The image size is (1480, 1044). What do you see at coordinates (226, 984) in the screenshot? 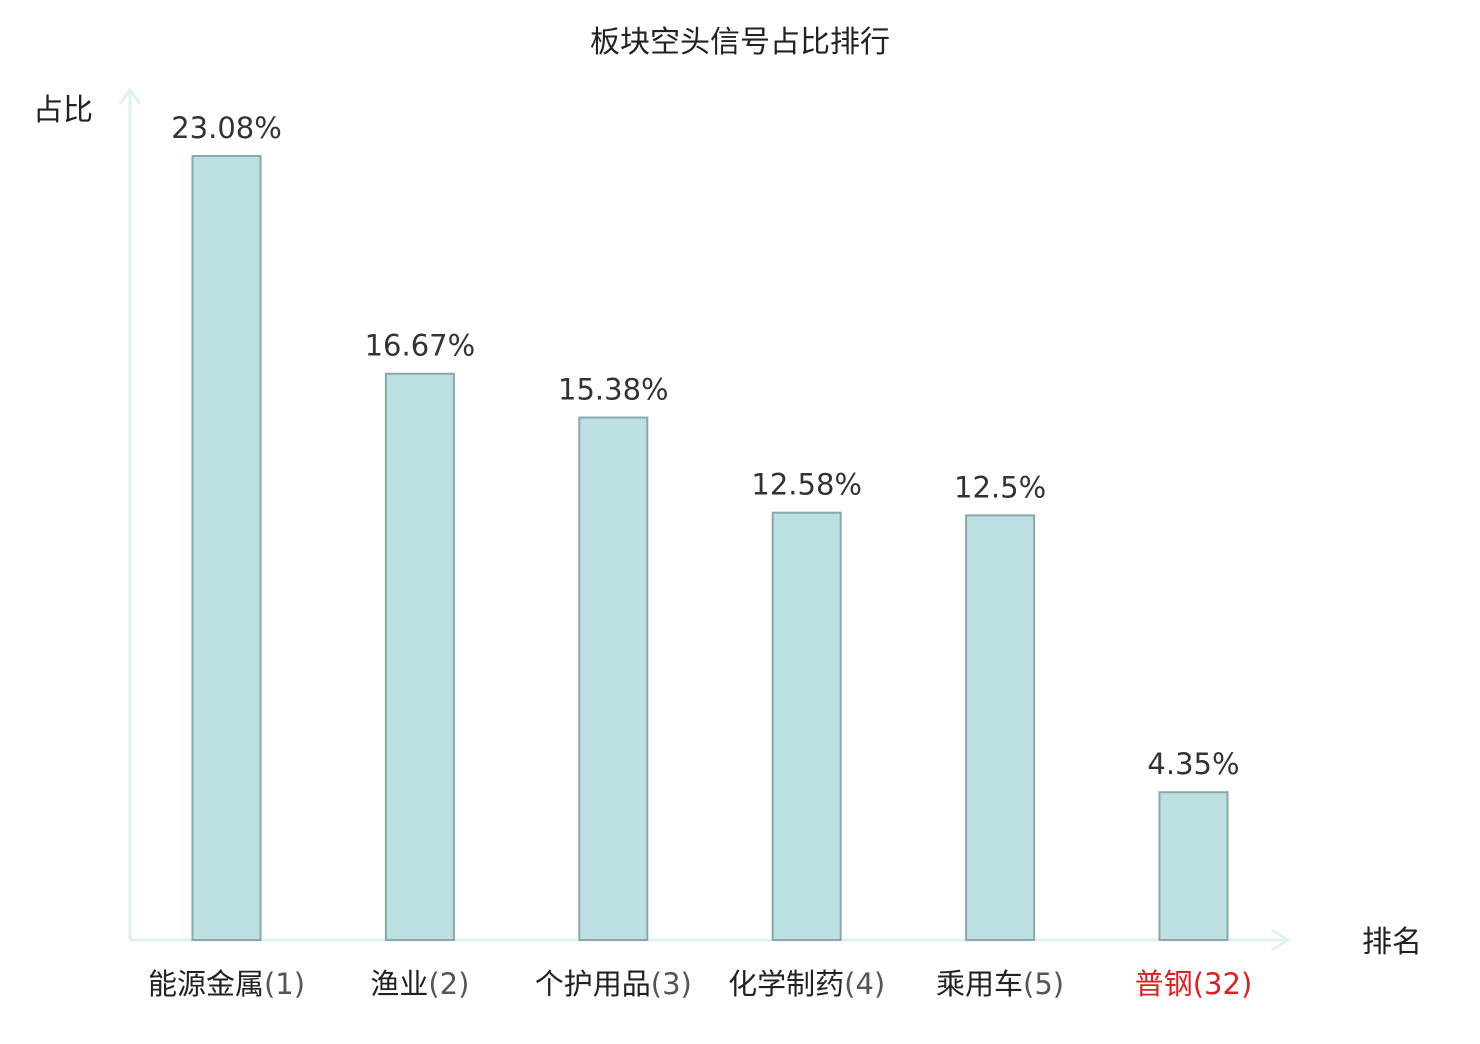
I see `category-label-1: 能源金属(1)` at bounding box center [226, 984].